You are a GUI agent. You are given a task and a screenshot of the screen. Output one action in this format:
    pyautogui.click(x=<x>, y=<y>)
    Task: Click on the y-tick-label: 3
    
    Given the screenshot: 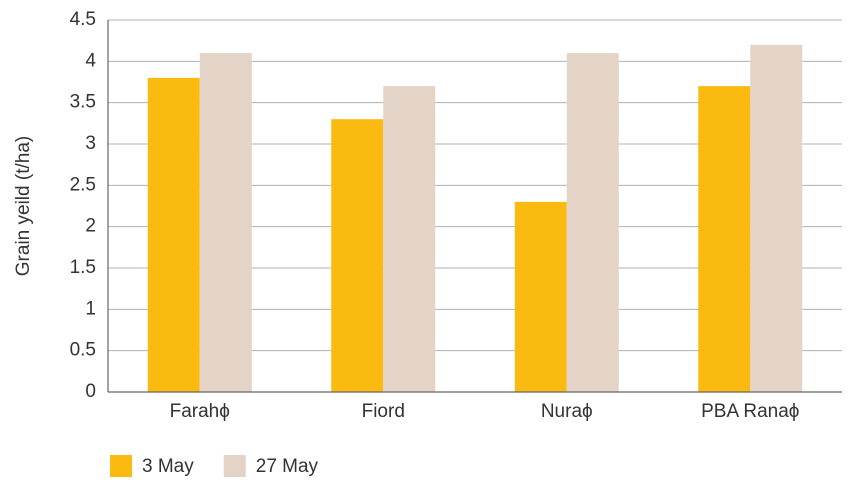 What is the action you would take?
    pyautogui.click(x=90, y=143)
    